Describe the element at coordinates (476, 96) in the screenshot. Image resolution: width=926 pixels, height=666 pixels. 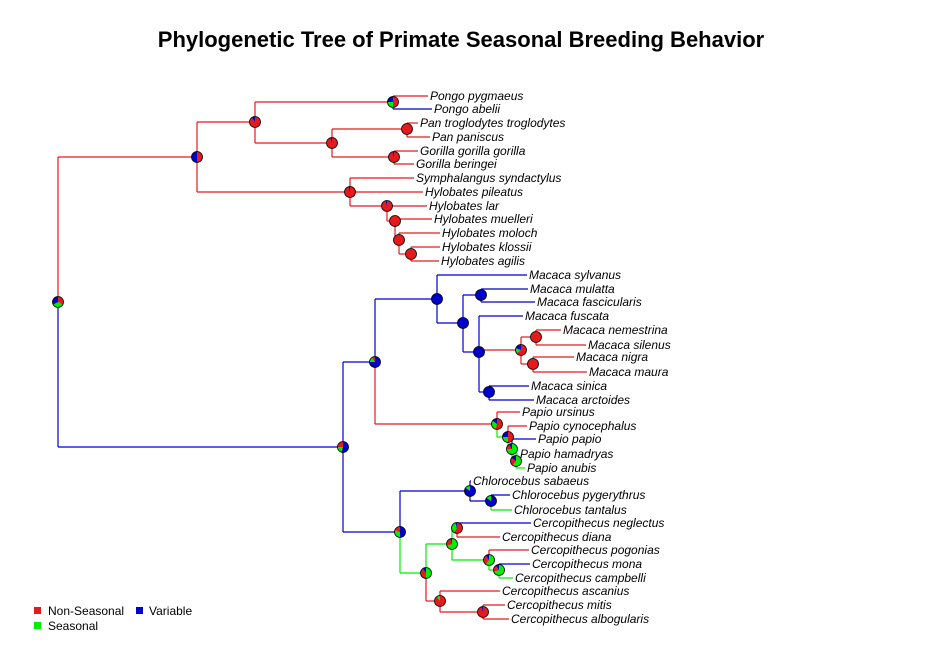
I see `tip-label-pongo-pygmaeus: Pongo pygmaeus` at that location.